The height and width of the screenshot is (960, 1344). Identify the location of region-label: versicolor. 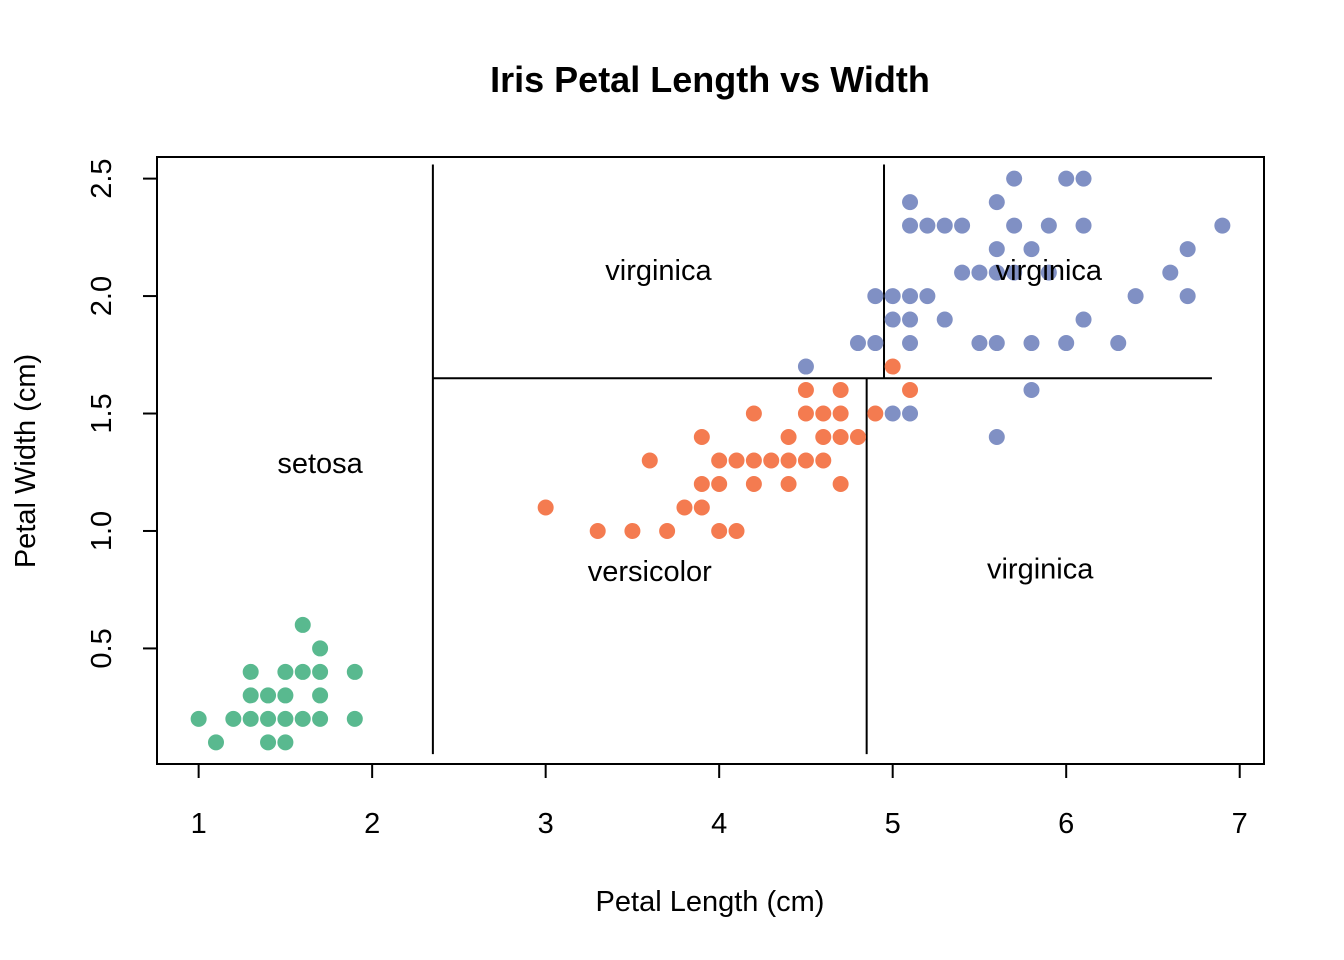
(650, 572).